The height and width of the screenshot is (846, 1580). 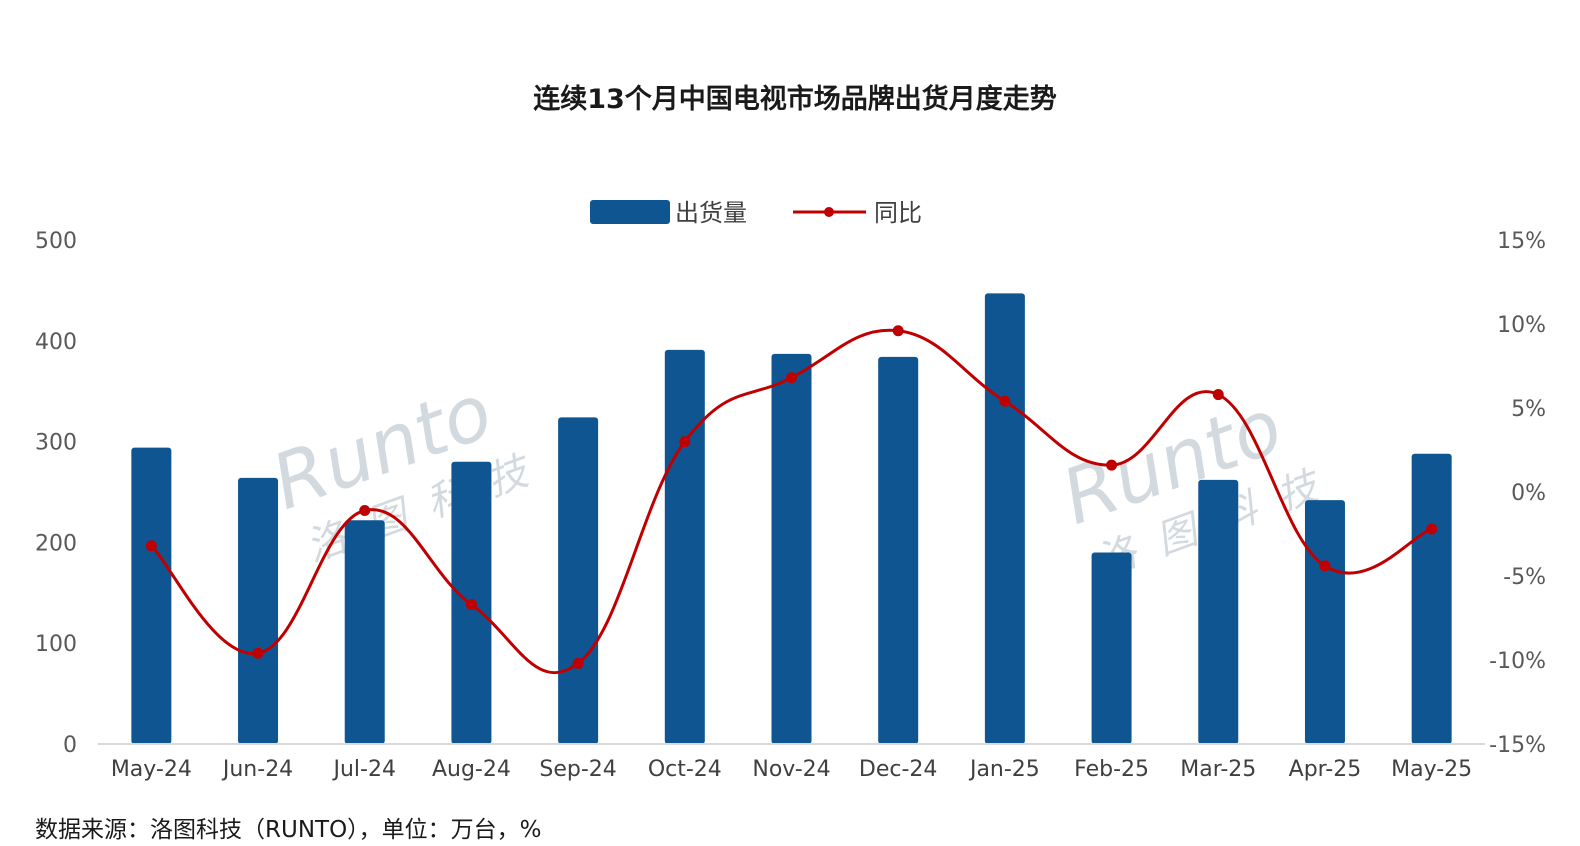 What do you see at coordinates (56, 644) in the screenshot?
I see `left-tick-label: 100` at bounding box center [56, 644].